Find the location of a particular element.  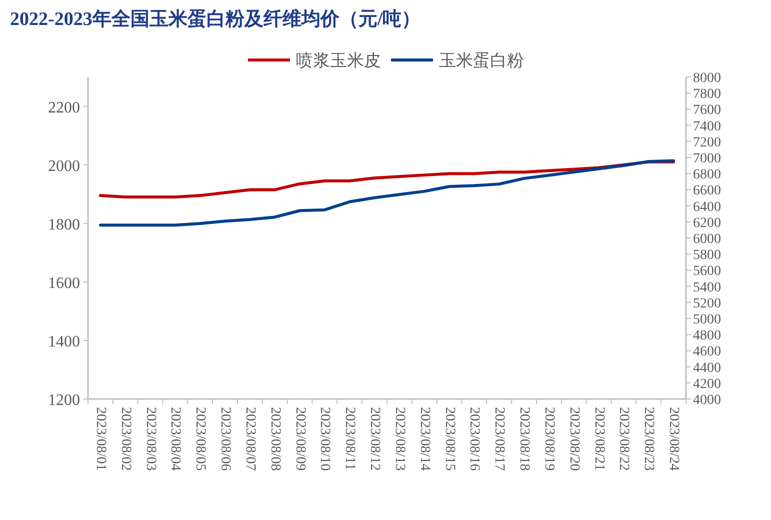

x-tick-label: 2023/08/13 is located at coordinates (399, 439).